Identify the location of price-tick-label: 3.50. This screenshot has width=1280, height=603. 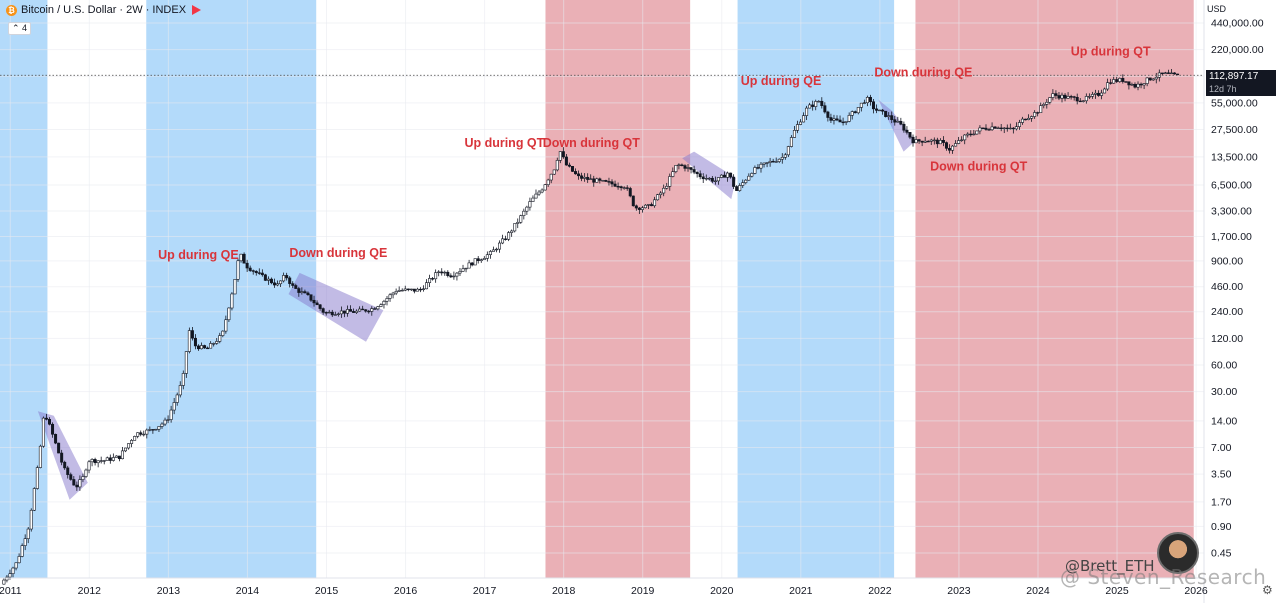
(1221, 475).